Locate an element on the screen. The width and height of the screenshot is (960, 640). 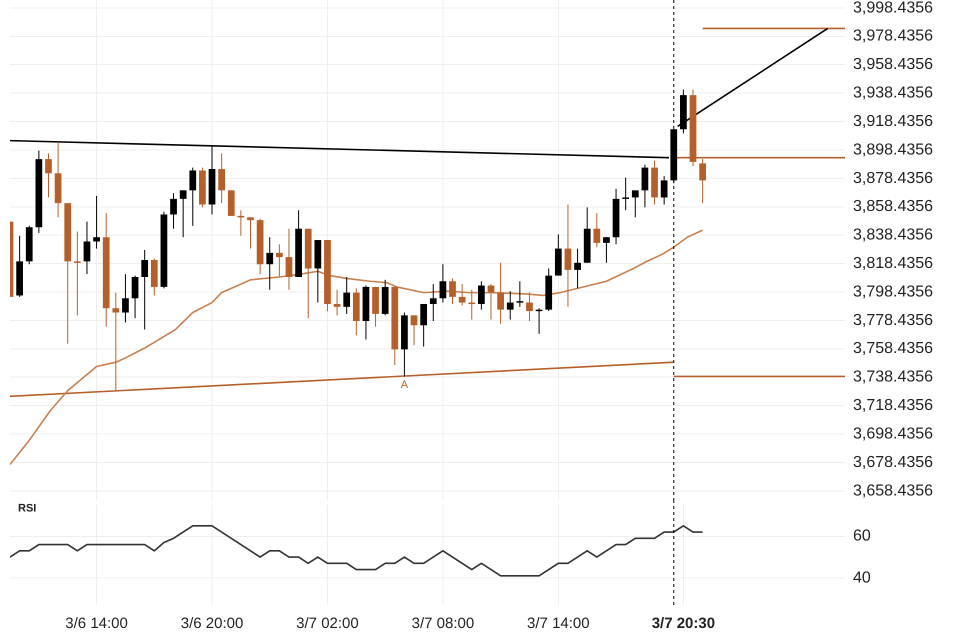
y-tick-label: 3,658.4356 is located at coordinates (893, 491).